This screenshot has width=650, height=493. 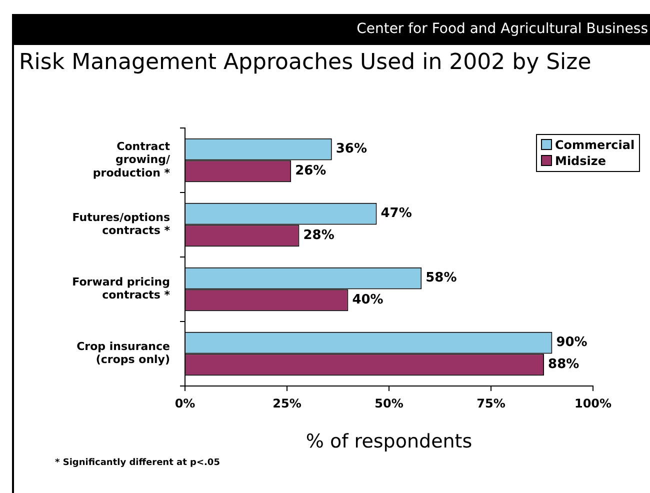 I want to click on x-tick-label: 0%, so click(x=185, y=403).